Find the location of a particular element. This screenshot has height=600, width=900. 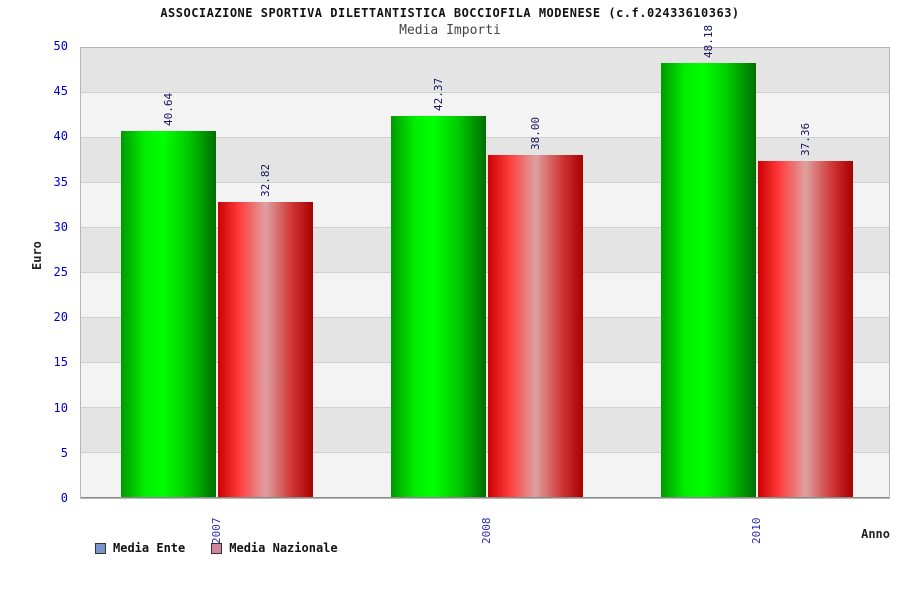

bar-value-label: 37.36 is located at coordinates (805, 139).